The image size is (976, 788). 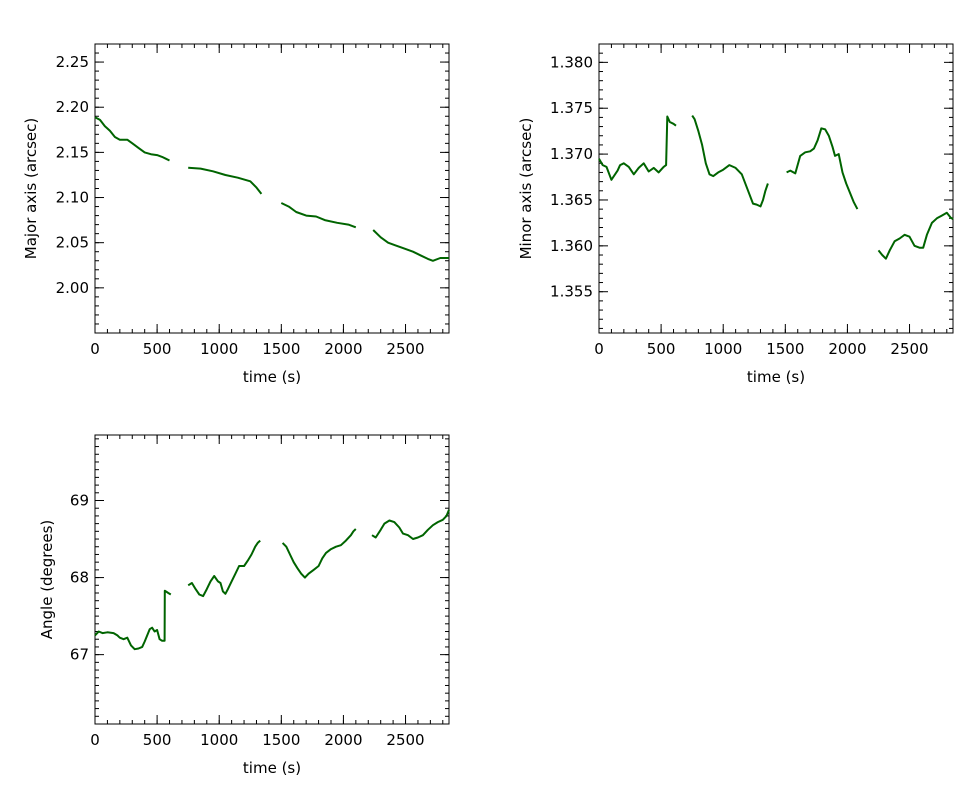 What do you see at coordinates (72, 152) in the screenshot?
I see `y-tick-label: 2.15` at bounding box center [72, 152].